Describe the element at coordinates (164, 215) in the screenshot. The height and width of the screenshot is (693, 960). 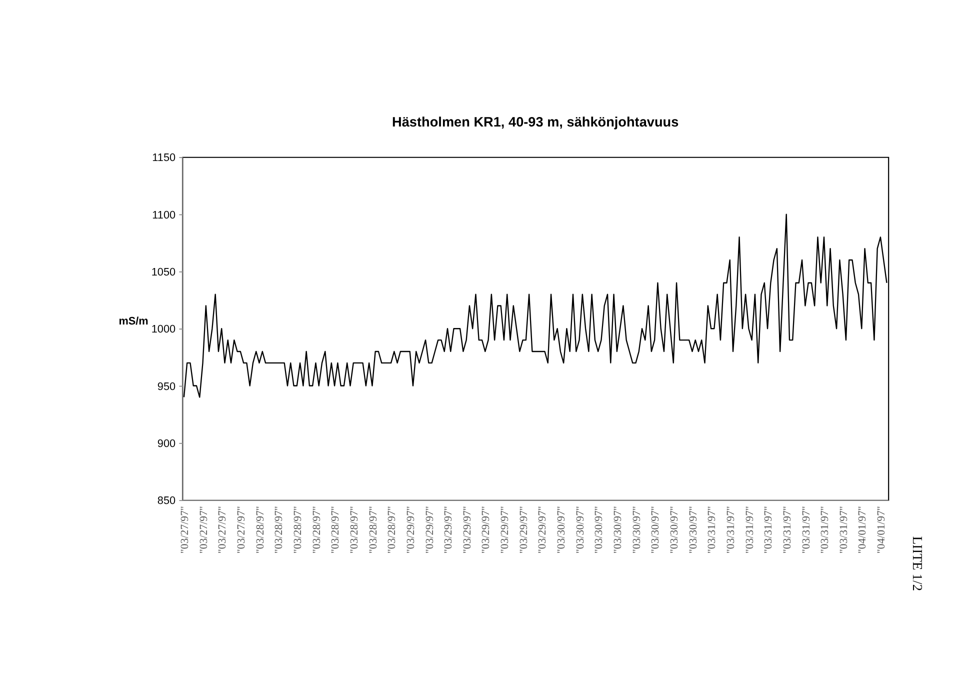
I see `y-tick-label: 1100` at that location.